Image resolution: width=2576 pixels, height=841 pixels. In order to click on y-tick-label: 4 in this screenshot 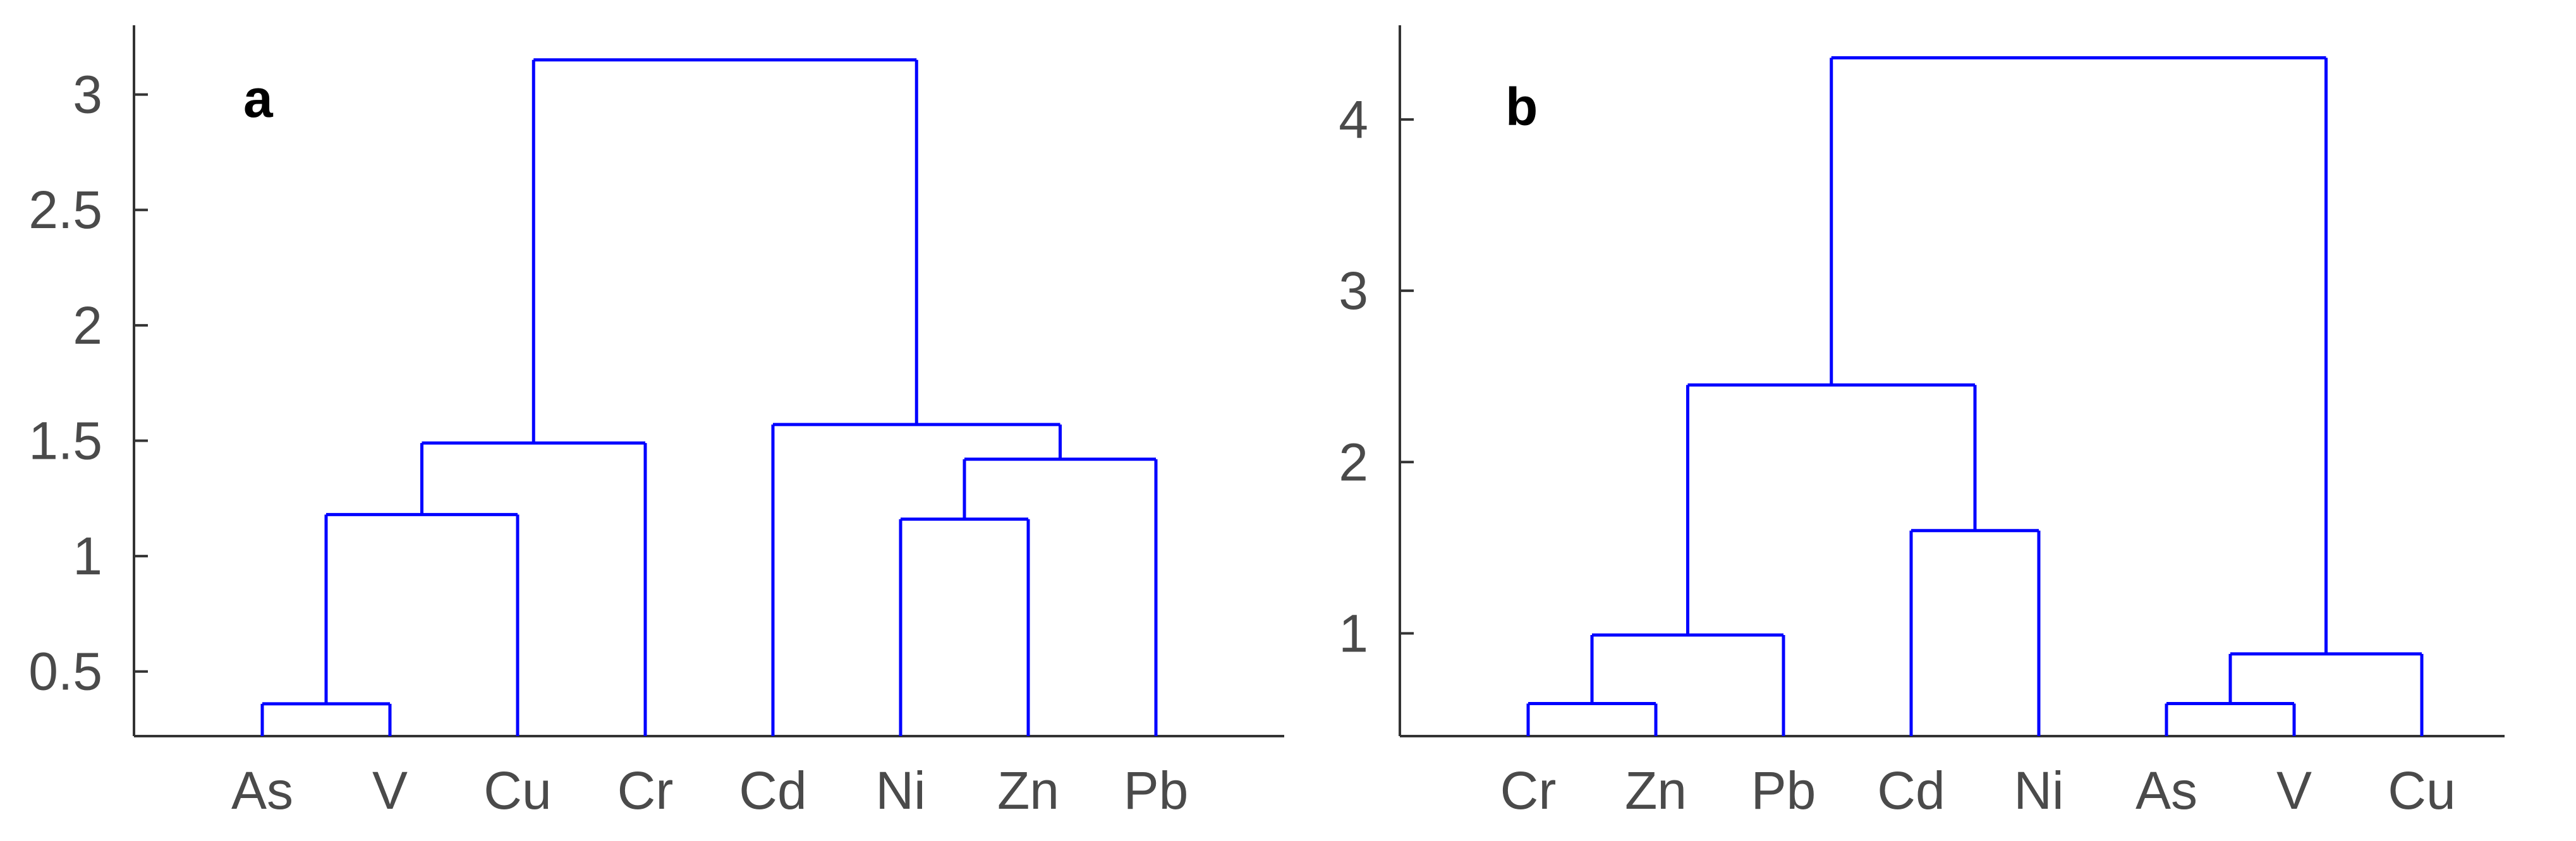, I will do `click(1353, 119)`.